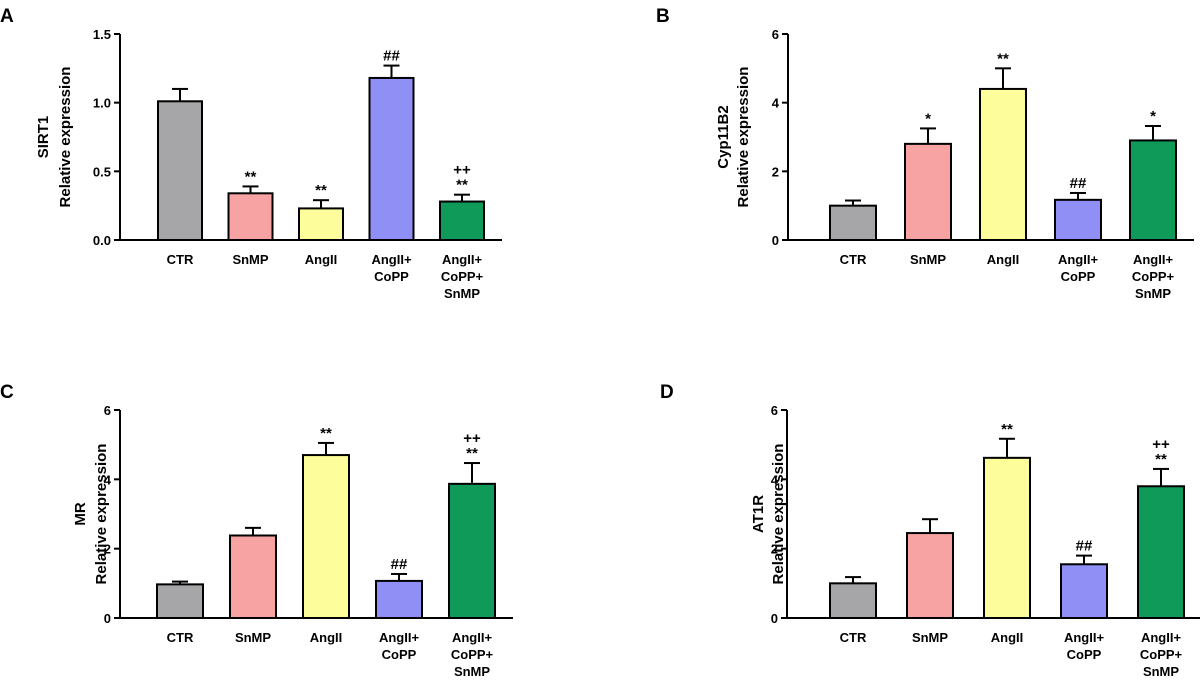 This screenshot has height=694, width=1200. Describe the element at coordinates (80, 513) in the screenshot. I see `y-axis-gene-label: MR` at that location.